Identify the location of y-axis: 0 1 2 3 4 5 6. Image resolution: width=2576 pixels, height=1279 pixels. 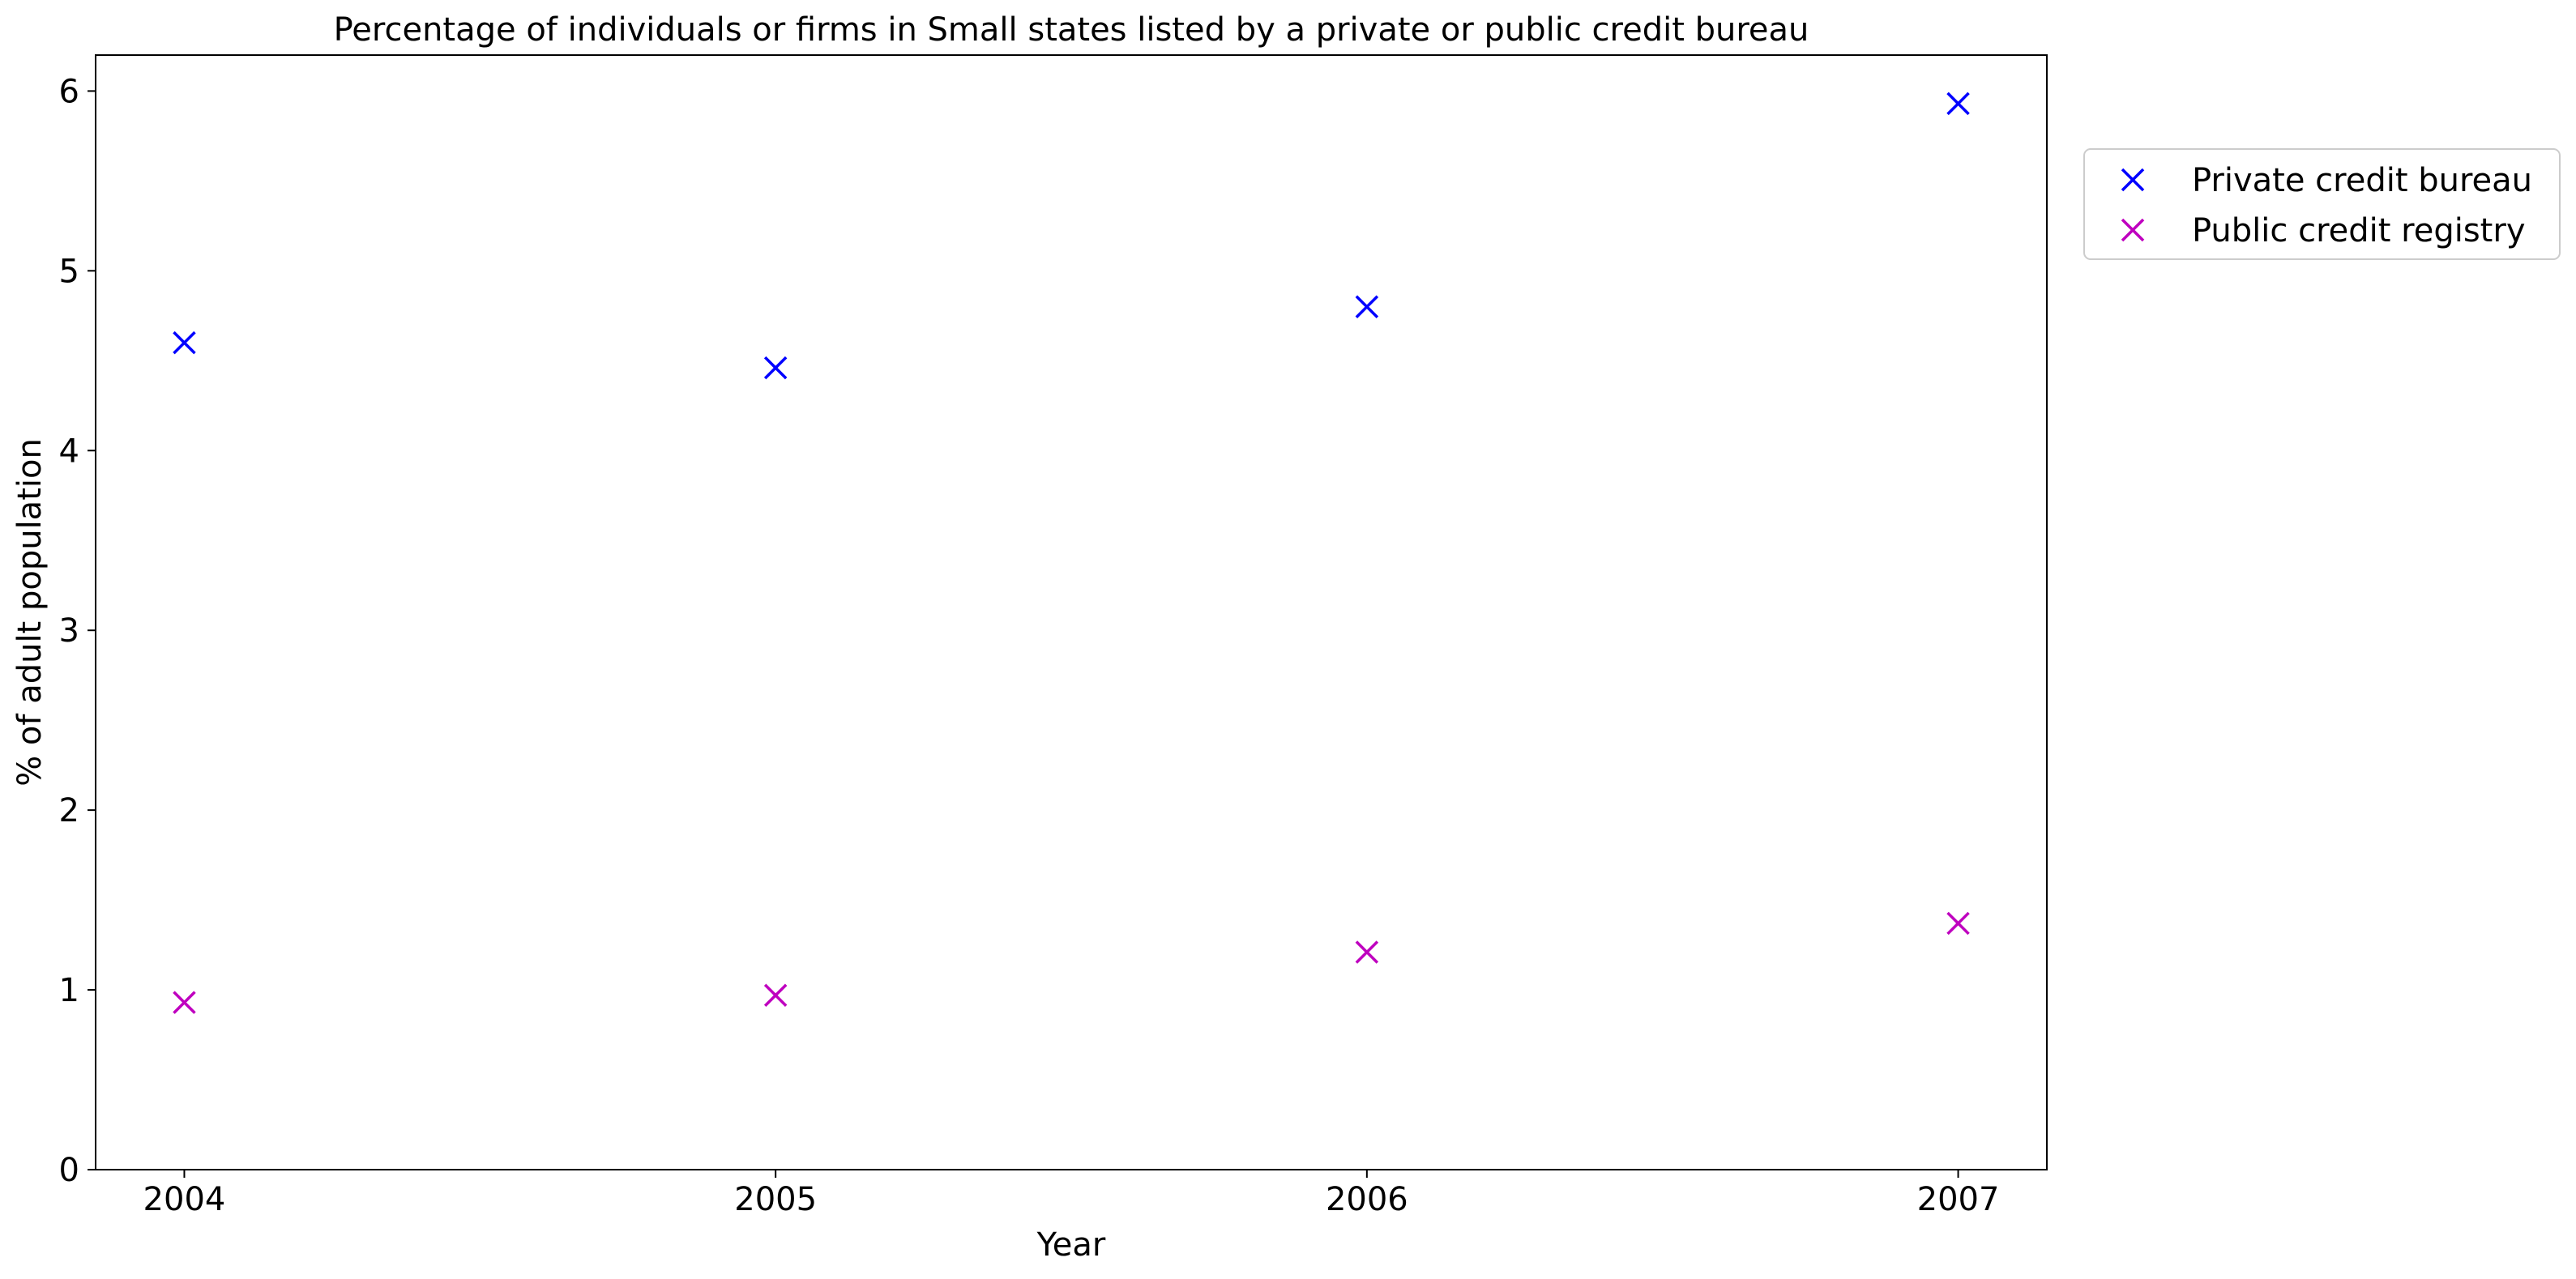
(77, 631).